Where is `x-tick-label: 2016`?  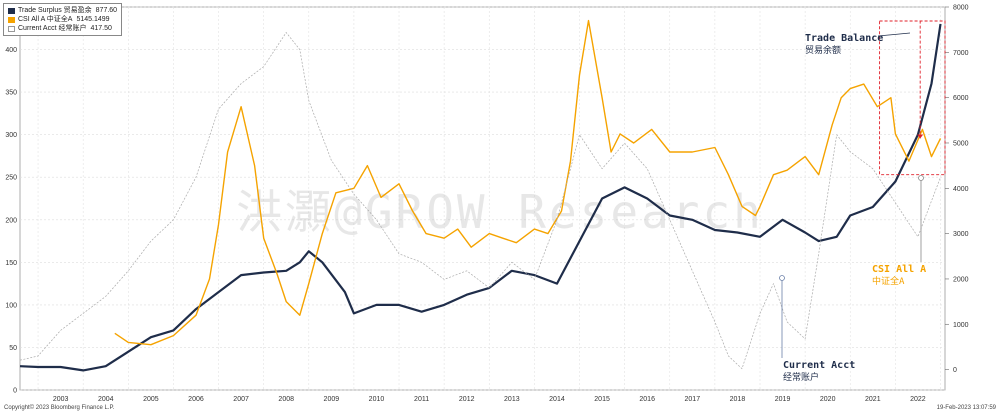 x-tick-label: 2016 is located at coordinates (647, 399).